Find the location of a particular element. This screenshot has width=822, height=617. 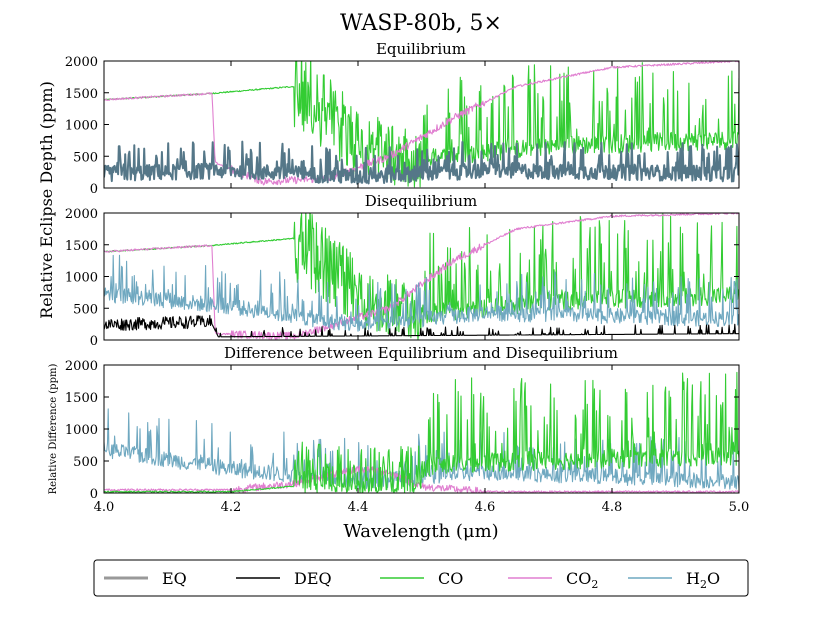

legend-label-co2: CO2 is located at coordinates (582, 580).